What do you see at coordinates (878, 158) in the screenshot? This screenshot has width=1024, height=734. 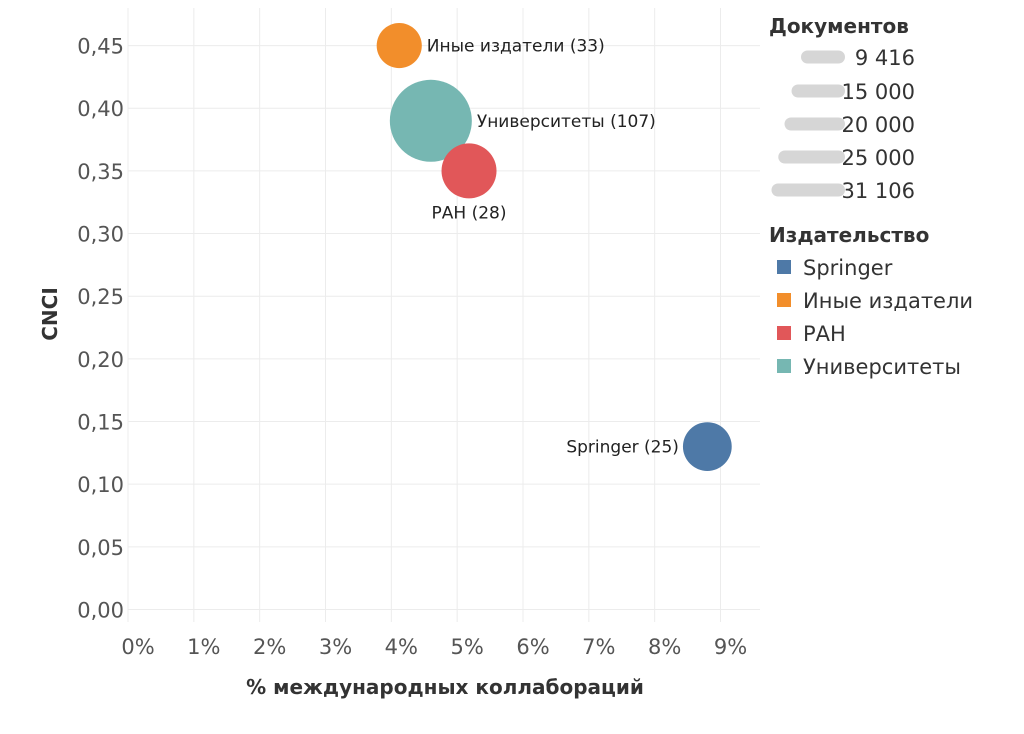 I see `size-legend-label: 25 000` at bounding box center [878, 158].